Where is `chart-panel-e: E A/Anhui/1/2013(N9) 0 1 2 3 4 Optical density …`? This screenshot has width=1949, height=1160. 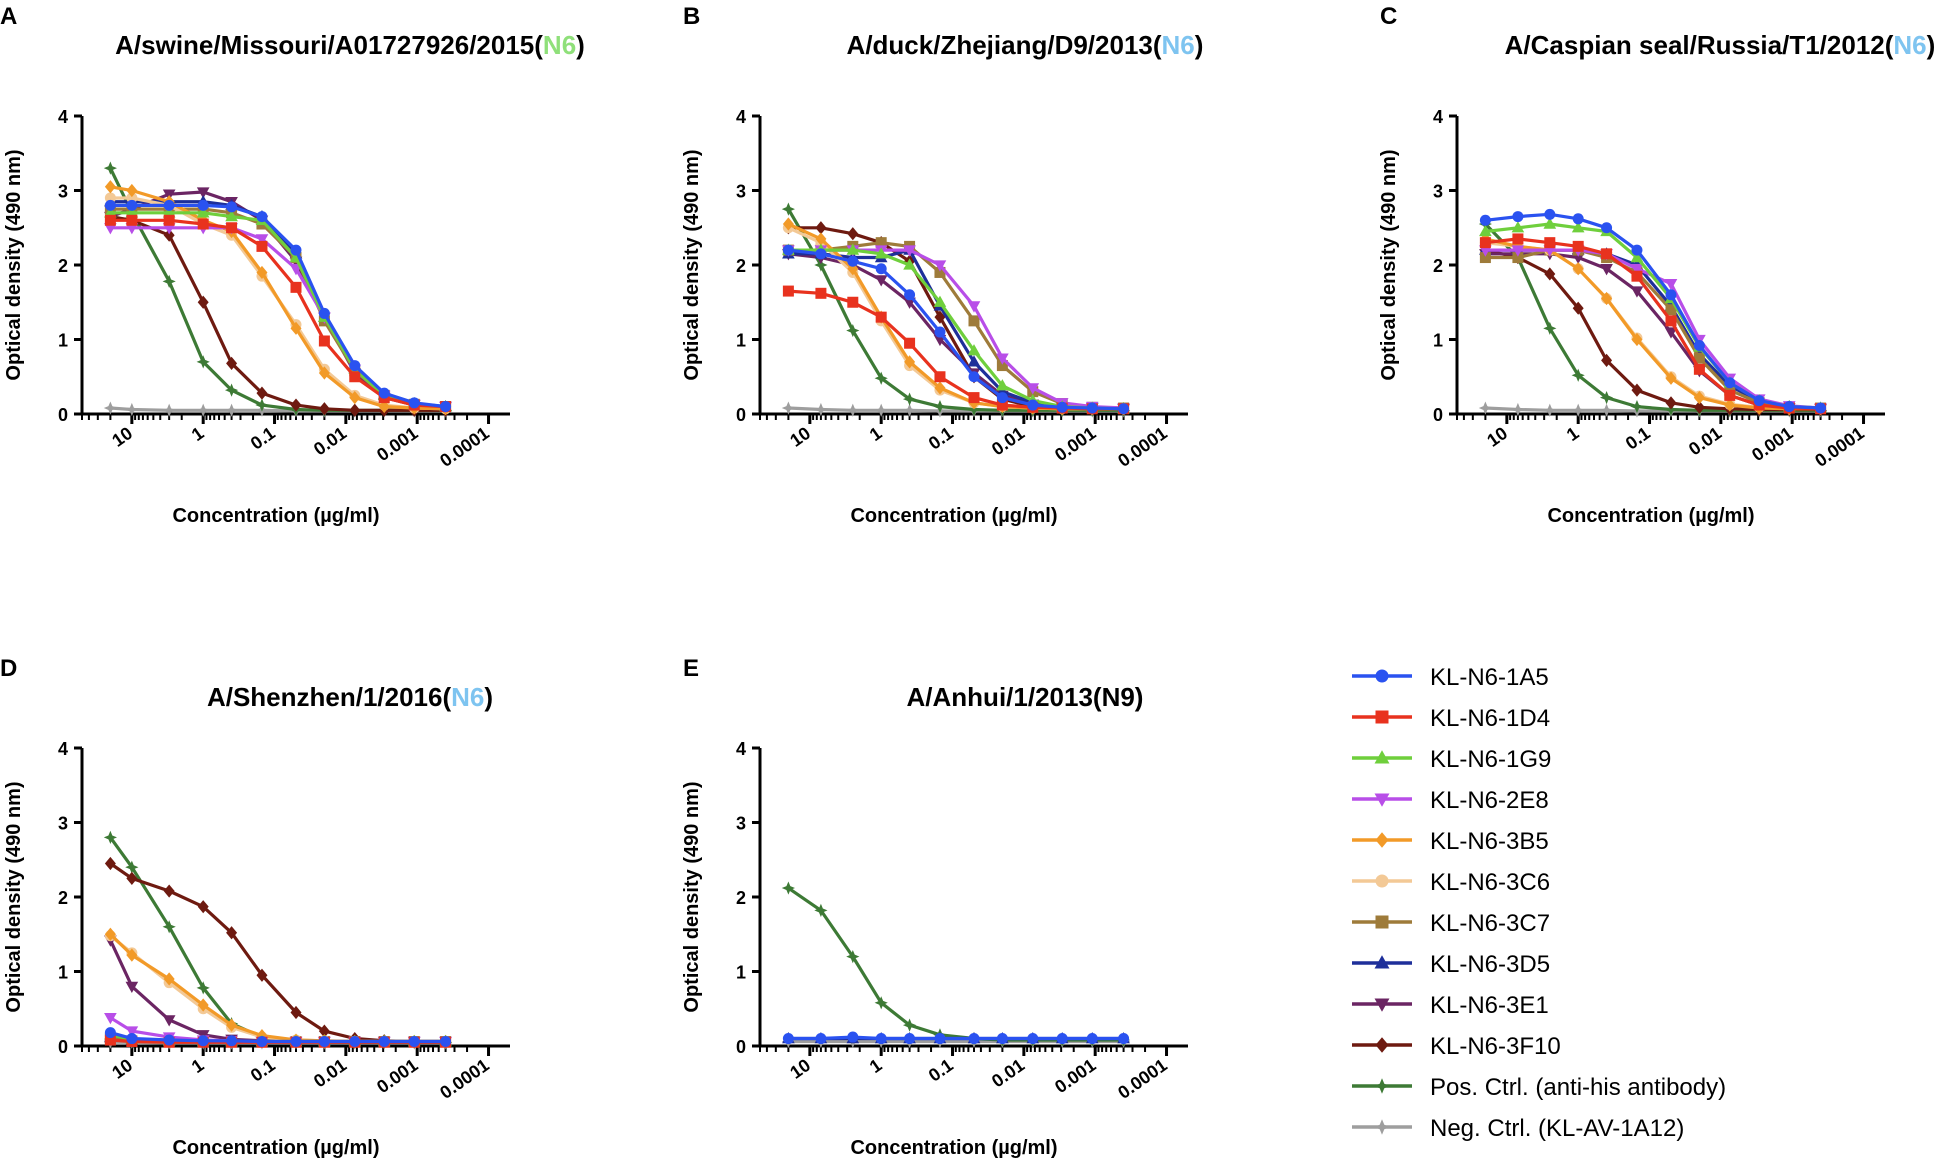 chart-panel-e: E A/Anhui/1/2013(N9) 0 1 2 3 4 Optical density … is located at coordinates (934, 907).